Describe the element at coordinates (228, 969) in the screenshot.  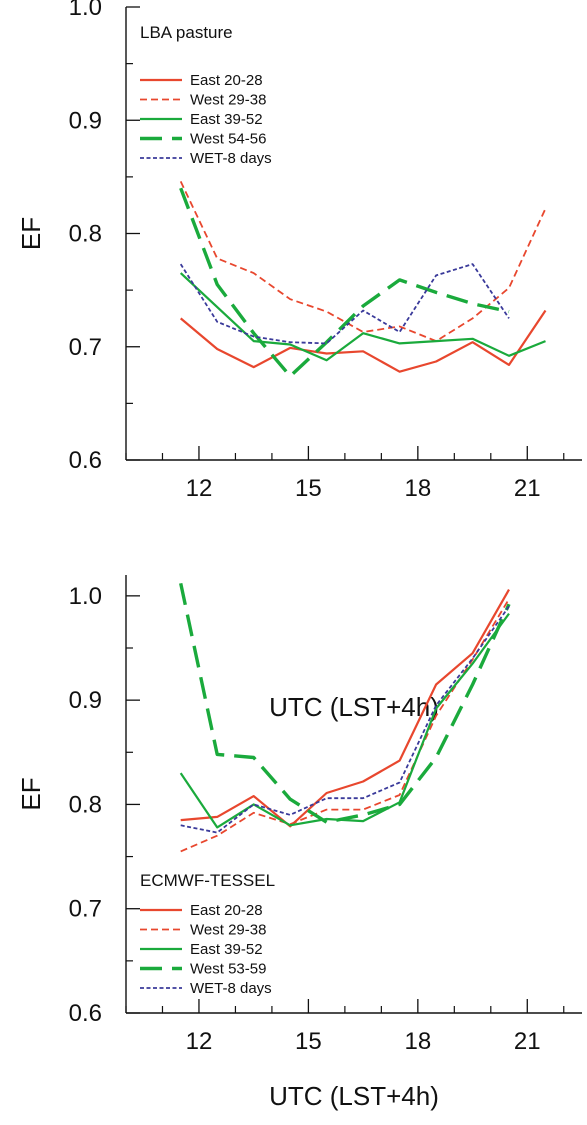
I see `legend-label: West 53-59` at that location.